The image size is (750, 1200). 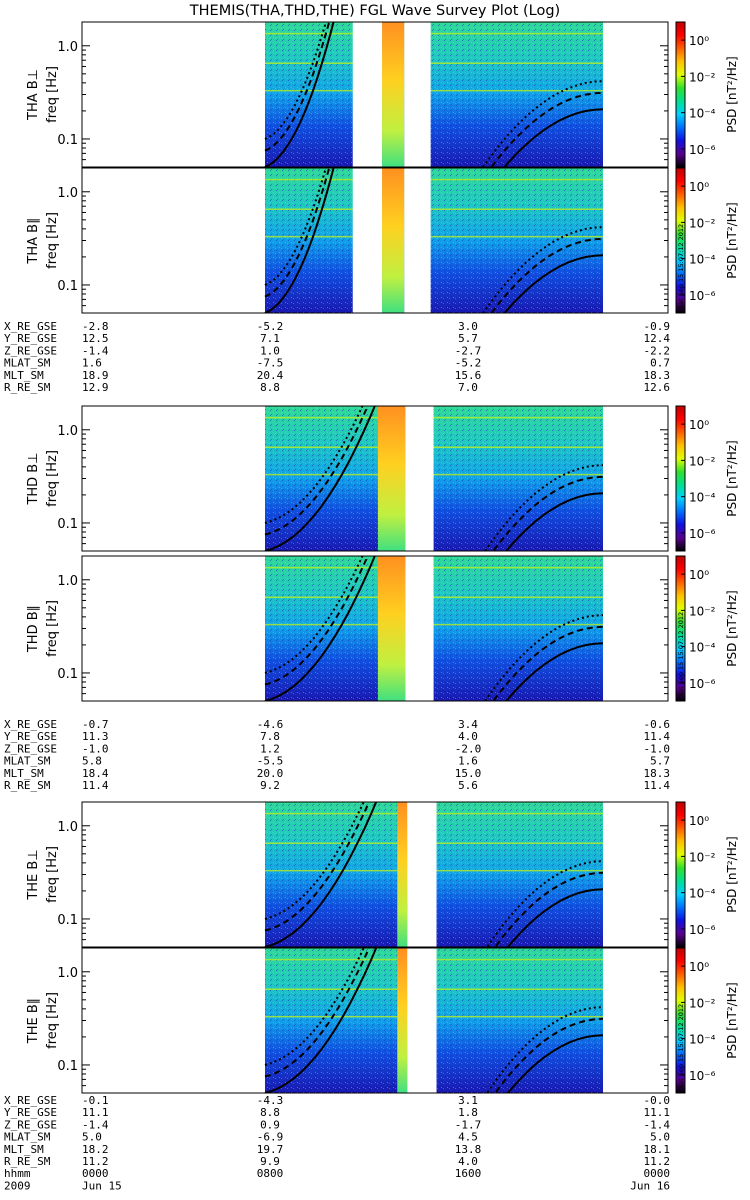 I want to click on ephemeris-label: MLAT_SM, so click(x=27, y=363).